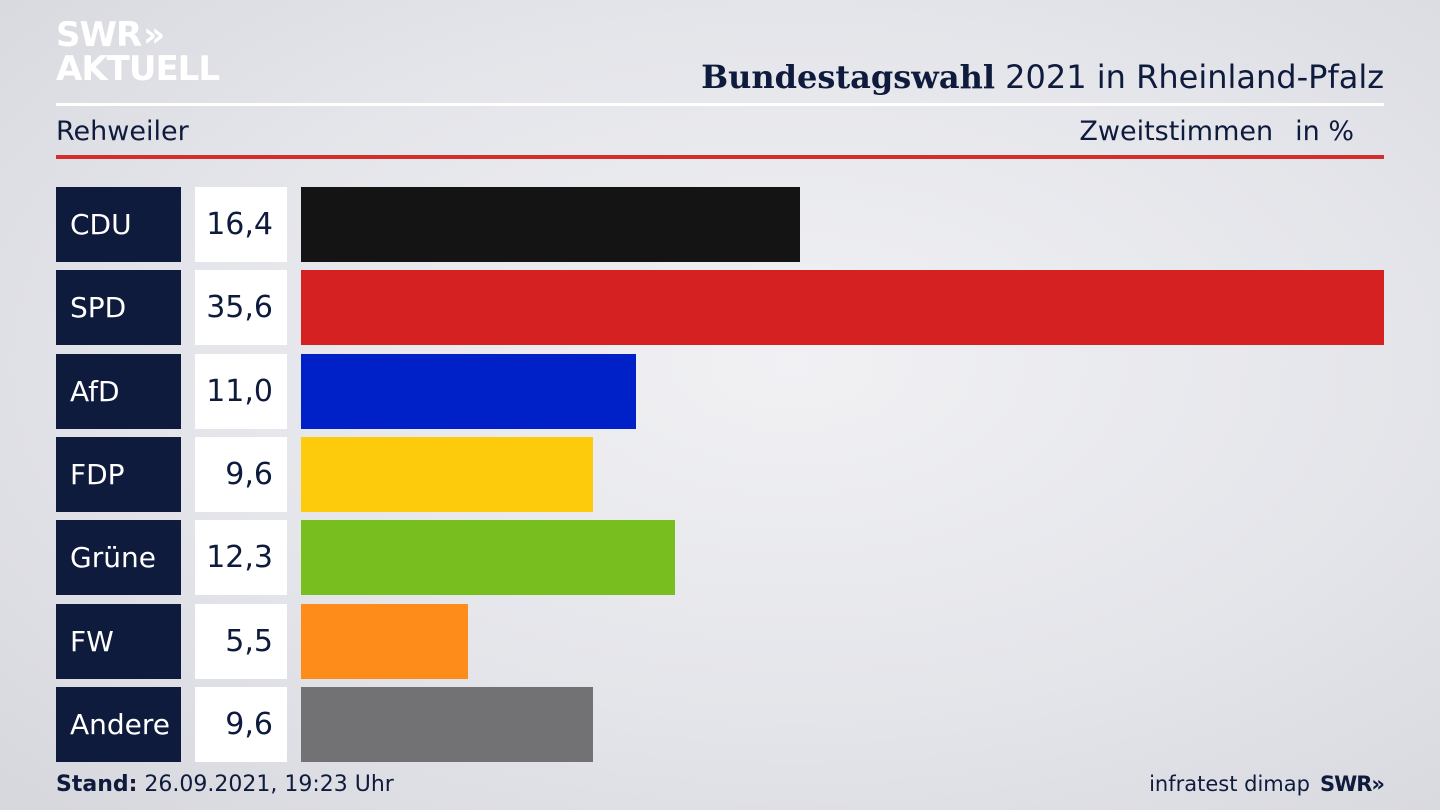 This screenshot has width=1440, height=810. Describe the element at coordinates (720, 474) in the screenshot. I see `bar-row: FDP 9,6` at that location.